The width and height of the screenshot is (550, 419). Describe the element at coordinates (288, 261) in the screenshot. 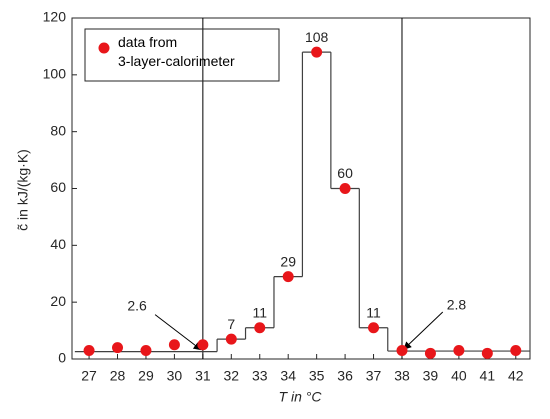

I see `step-label: 29` at that location.